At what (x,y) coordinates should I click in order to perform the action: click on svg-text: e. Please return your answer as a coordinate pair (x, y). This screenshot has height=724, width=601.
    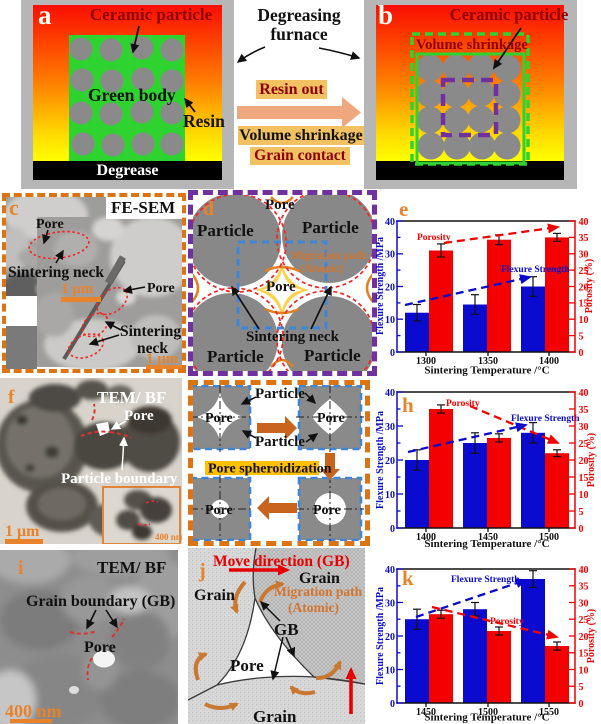
    Looking at the image, I should click on (403, 209).